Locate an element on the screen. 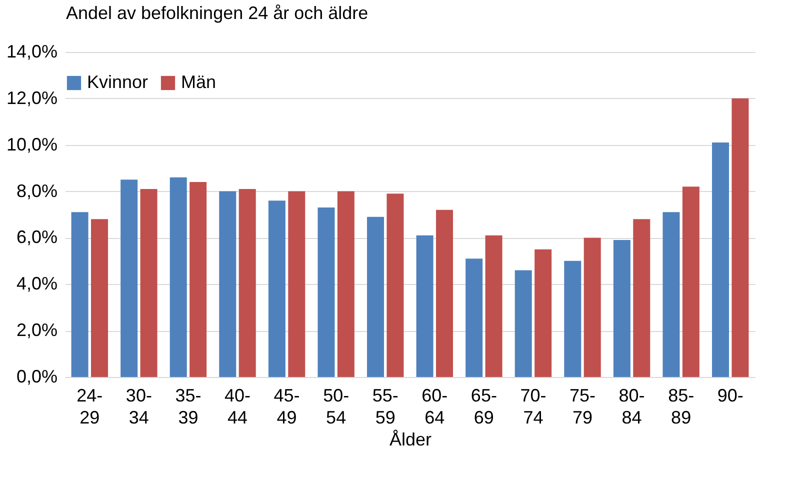 The width and height of the screenshot is (788, 503). y-tick-label: 2,0% is located at coordinates (37, 330).